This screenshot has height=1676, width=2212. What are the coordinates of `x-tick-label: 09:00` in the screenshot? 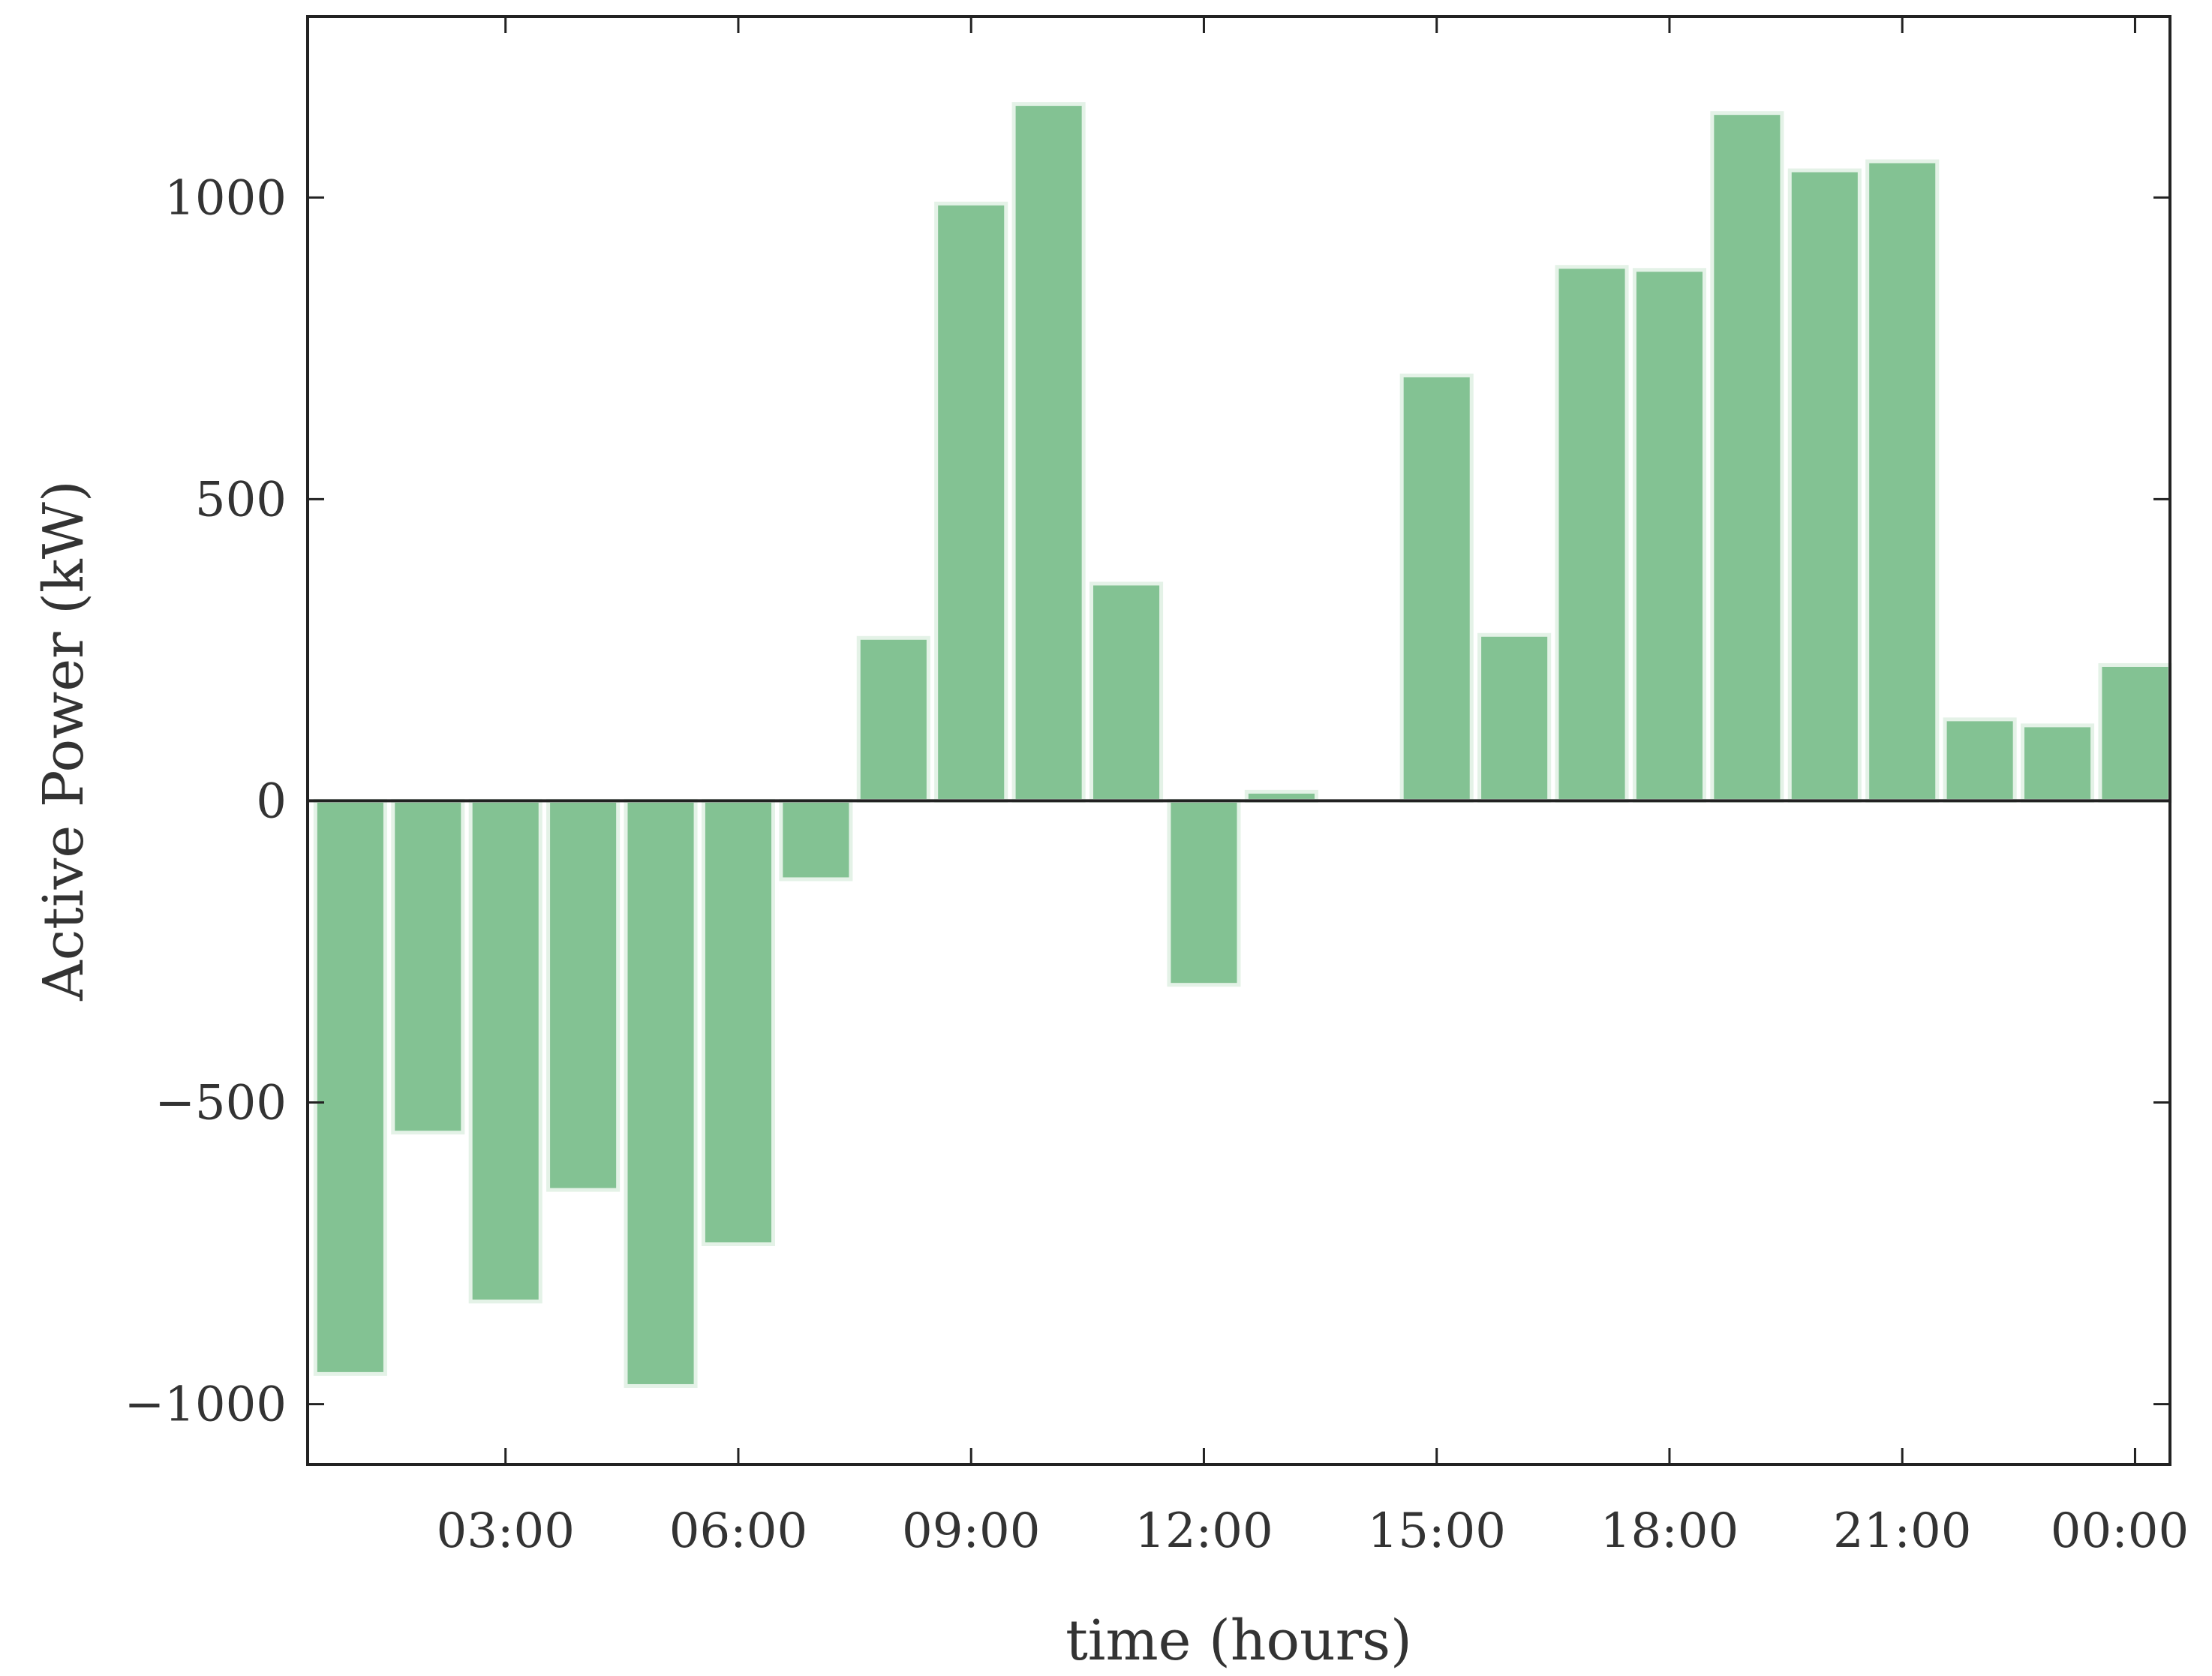 It's located at (971, 1531).